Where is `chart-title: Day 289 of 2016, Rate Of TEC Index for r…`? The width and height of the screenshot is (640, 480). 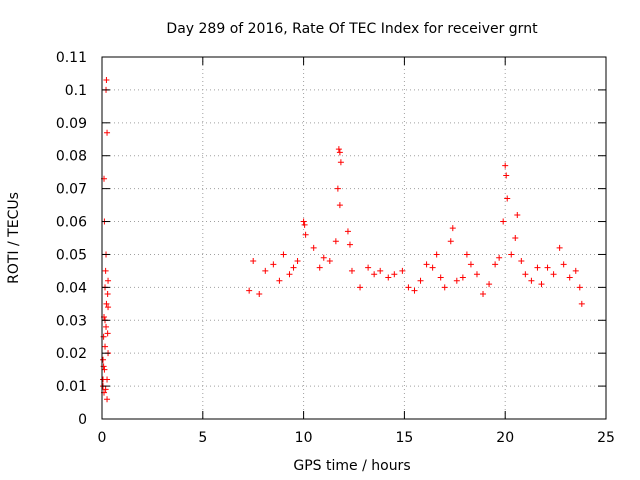
chart-title: Day 289 of 2016, Rate Of TEC Index for r… is located at coordinates (352, 29).